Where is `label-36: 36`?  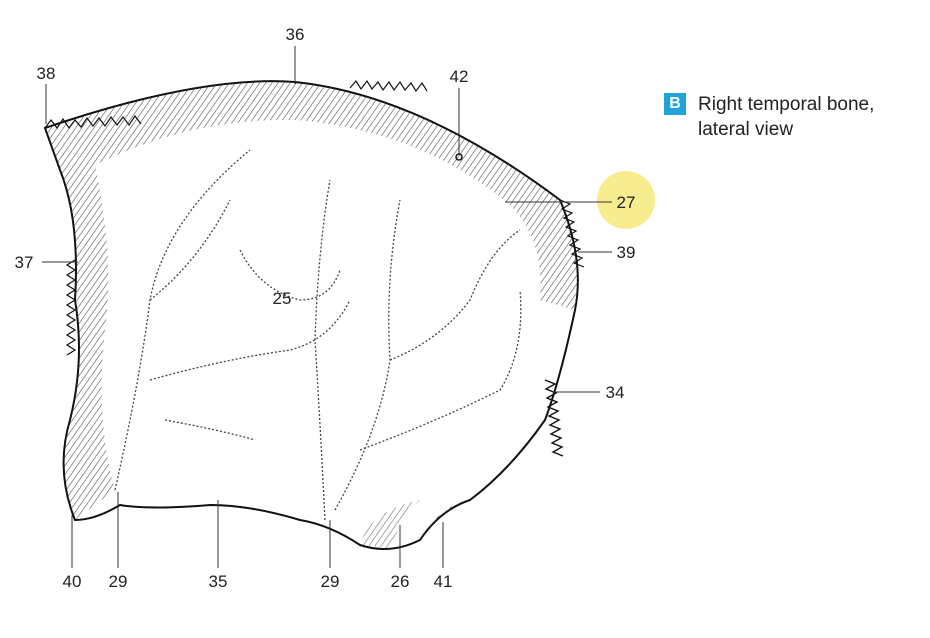
label-36: 36 is located at coordinates (295, 34).